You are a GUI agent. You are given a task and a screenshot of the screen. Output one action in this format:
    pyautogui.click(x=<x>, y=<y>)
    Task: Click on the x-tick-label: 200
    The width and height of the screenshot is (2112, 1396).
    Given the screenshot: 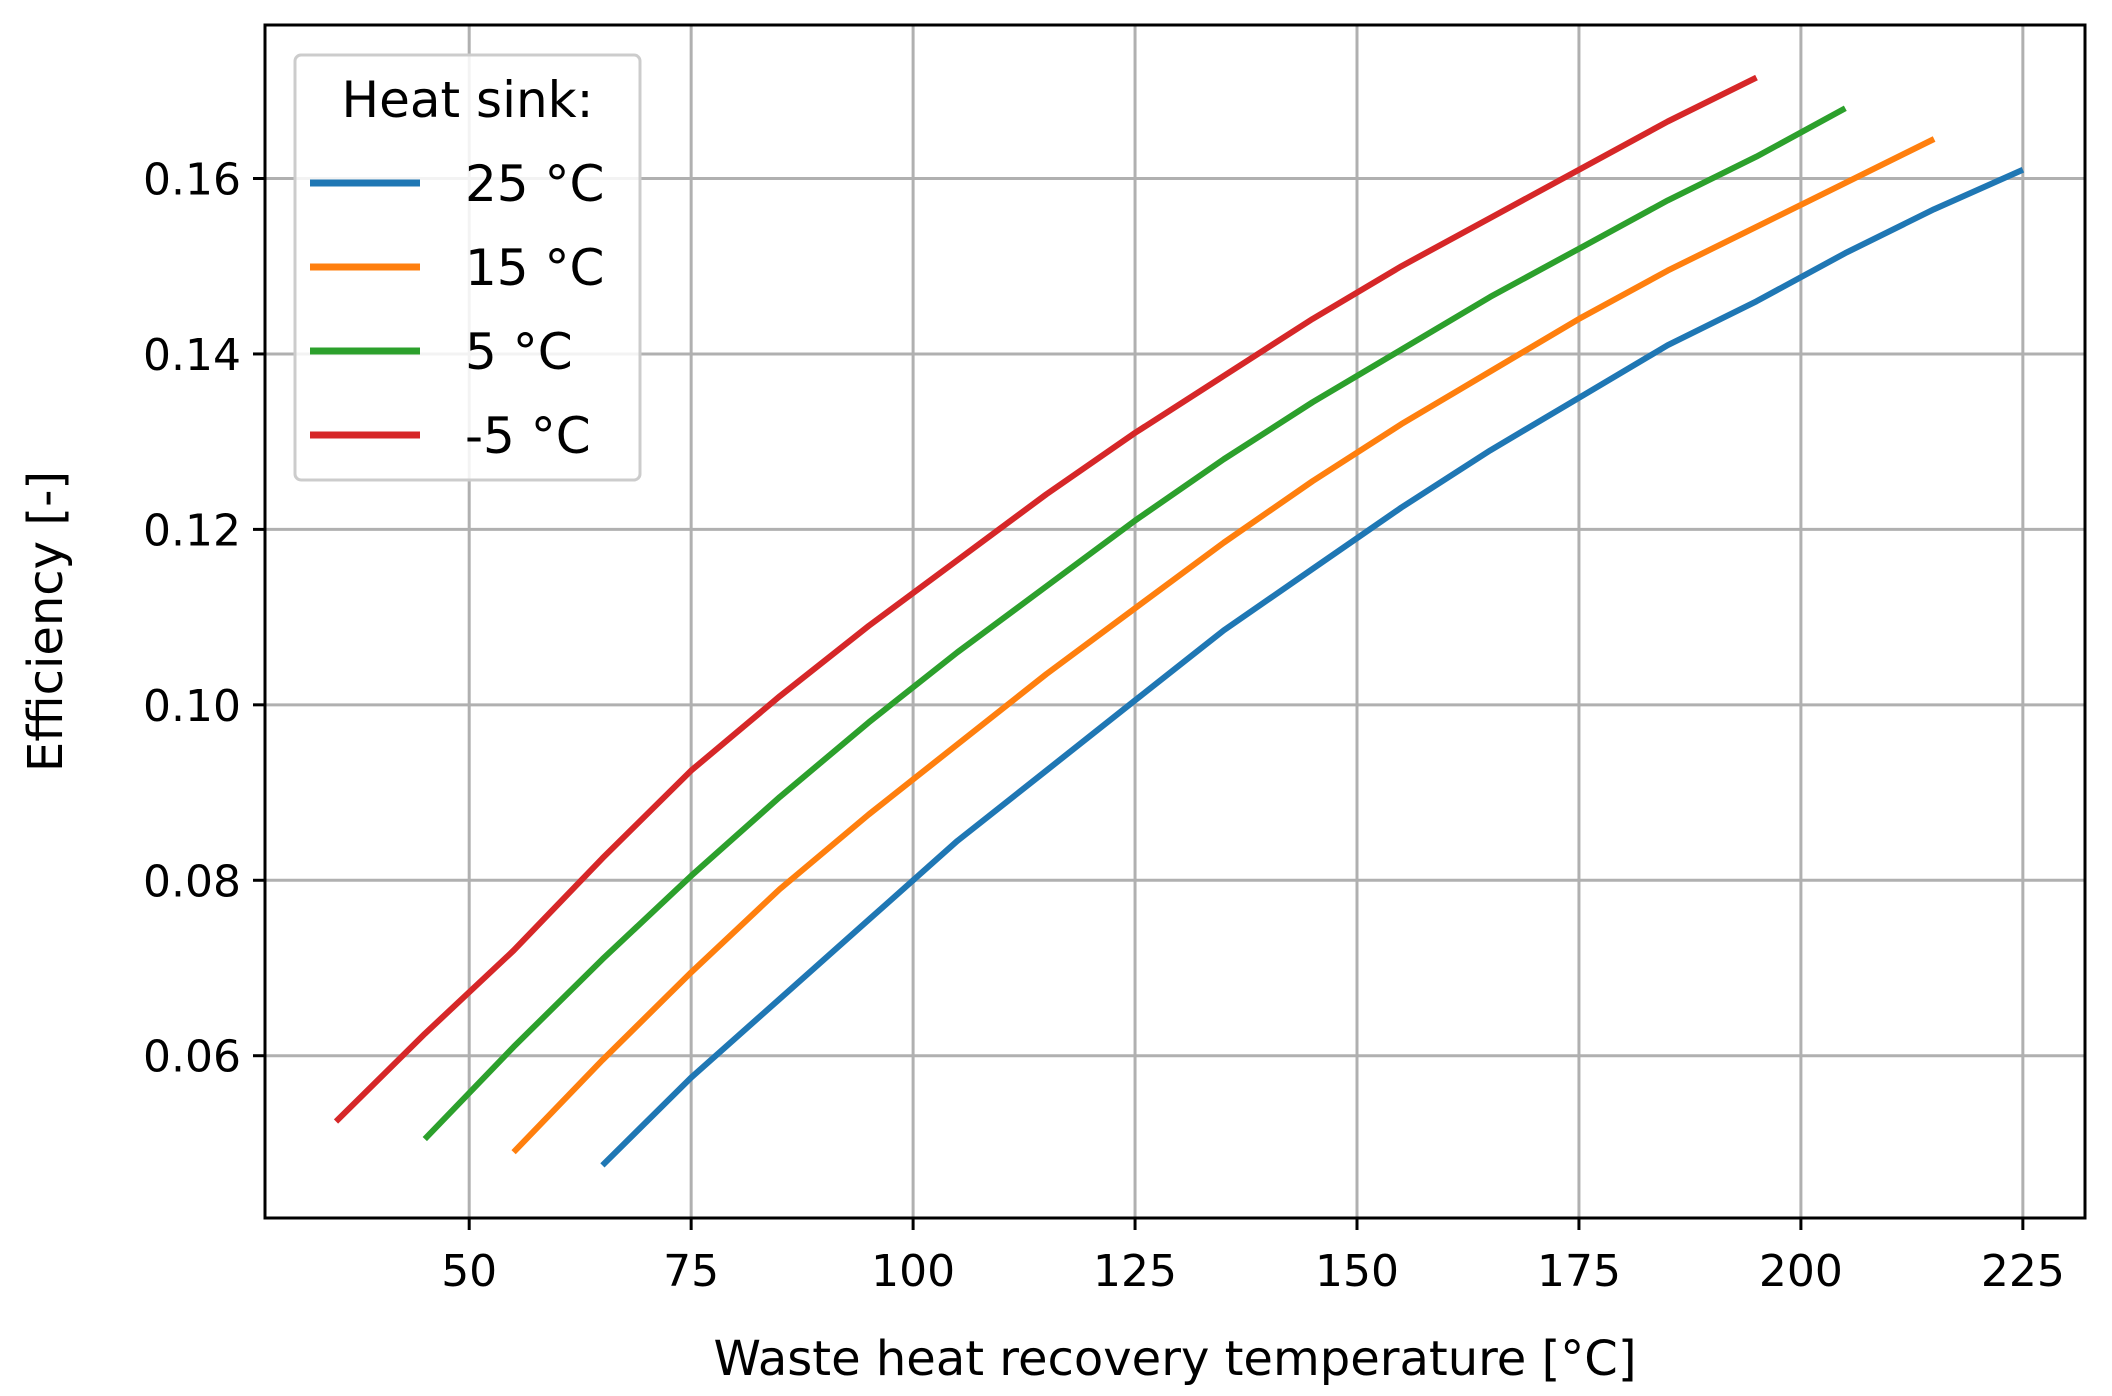 What is the action you would take?
    pyautogui.click(x=1801, y=1271)
    